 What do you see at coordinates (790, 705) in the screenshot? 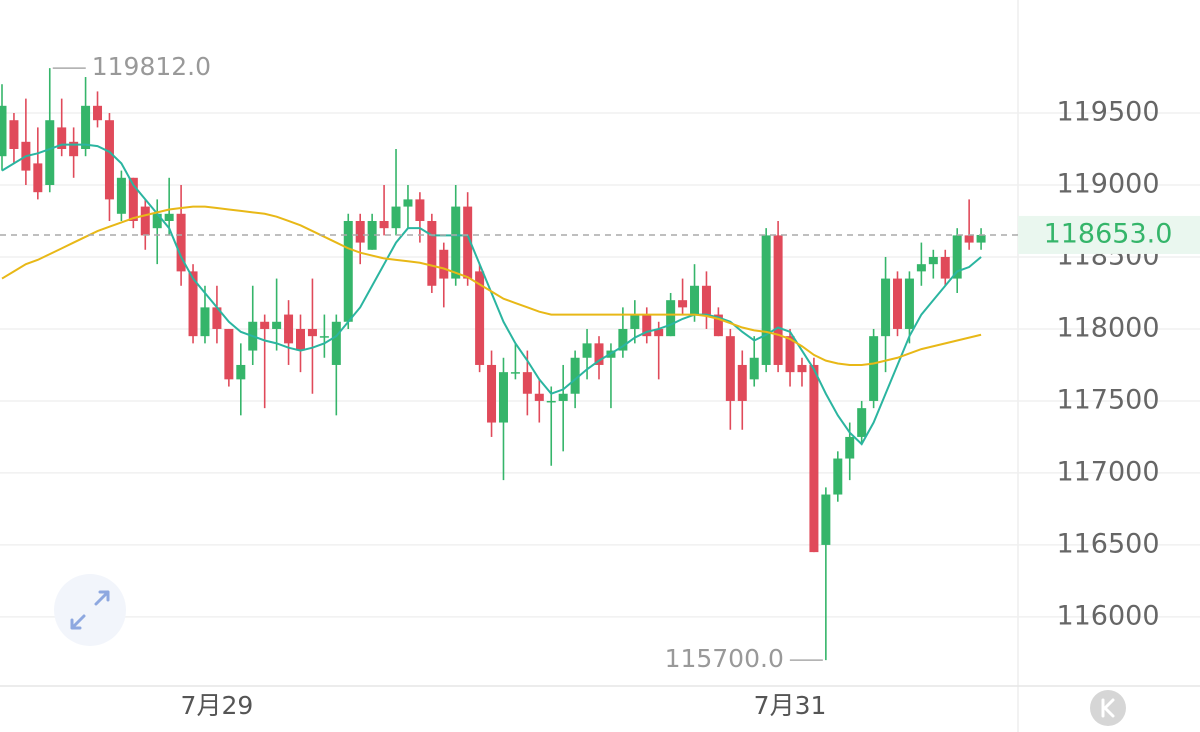
I see `x-tick-label: 7月31` at bounding box center [790, 705].